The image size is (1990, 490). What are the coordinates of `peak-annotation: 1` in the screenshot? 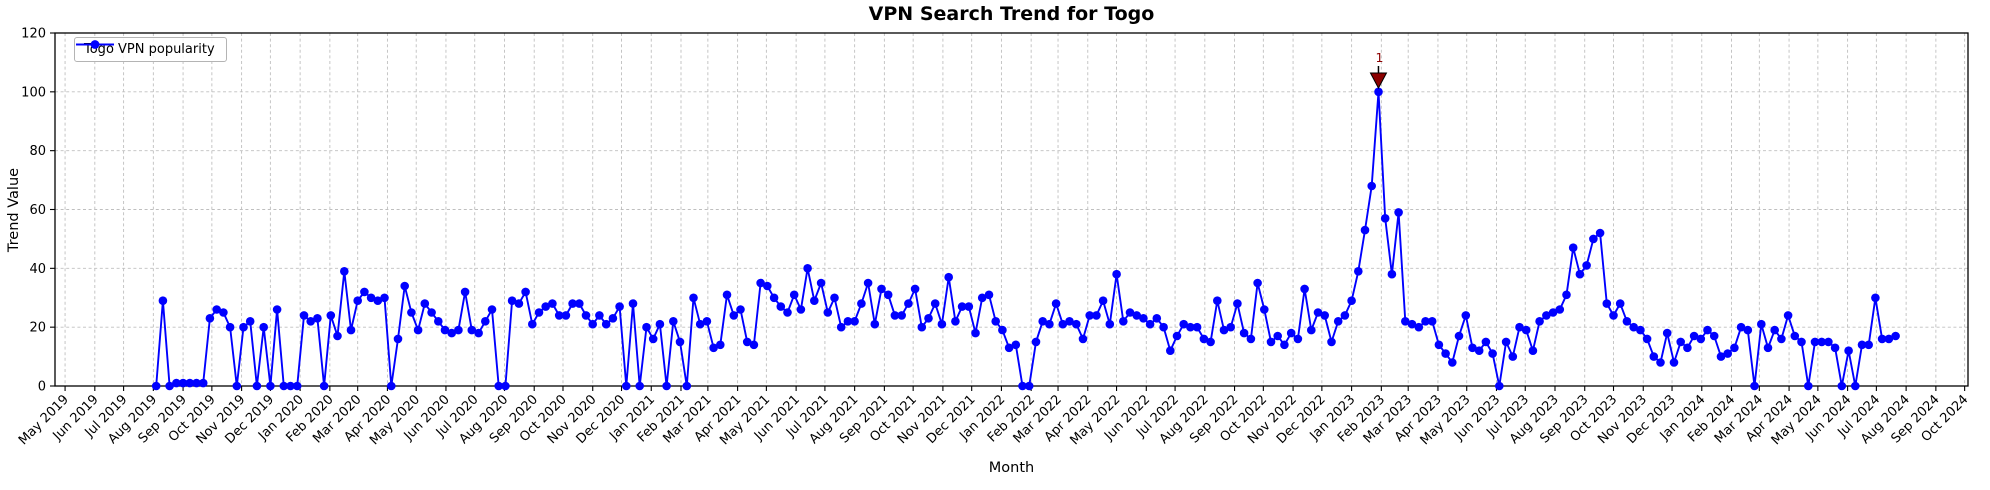 It's located at (1378, 70).